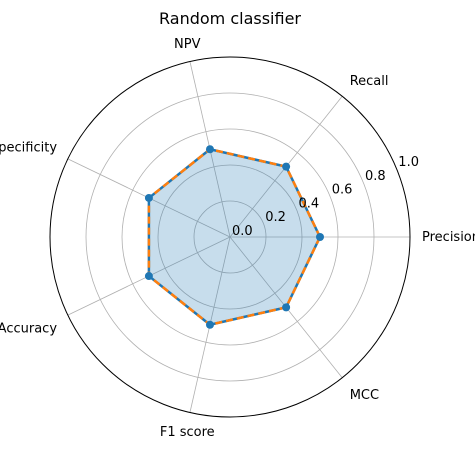 This screenshot has width=475, height=454. I want to click on category-label: Recall, so click(369, 81).